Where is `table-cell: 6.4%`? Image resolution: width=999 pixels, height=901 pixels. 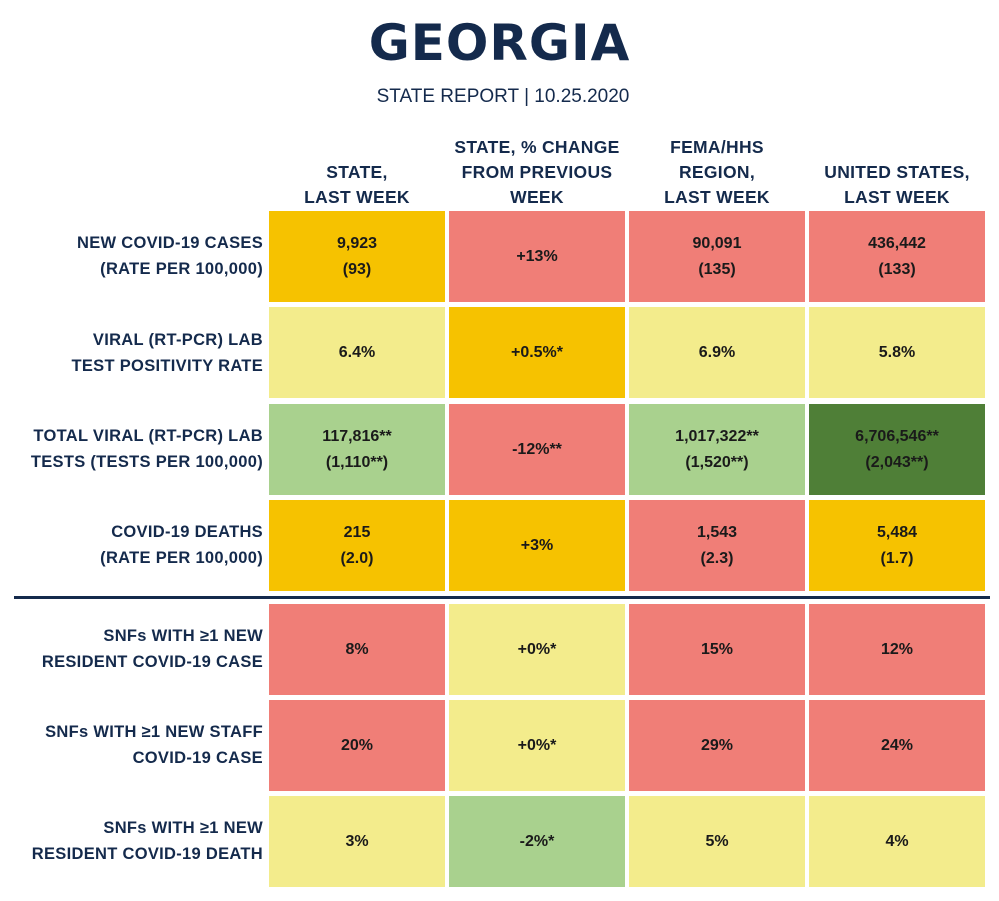
table-cell: 6.4% is located at coordinates (357, 352).